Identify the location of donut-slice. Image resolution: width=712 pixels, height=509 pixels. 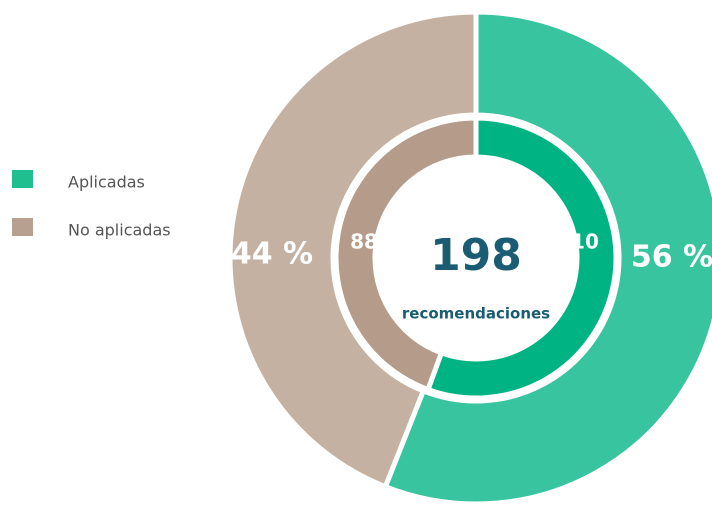
(406, 254).